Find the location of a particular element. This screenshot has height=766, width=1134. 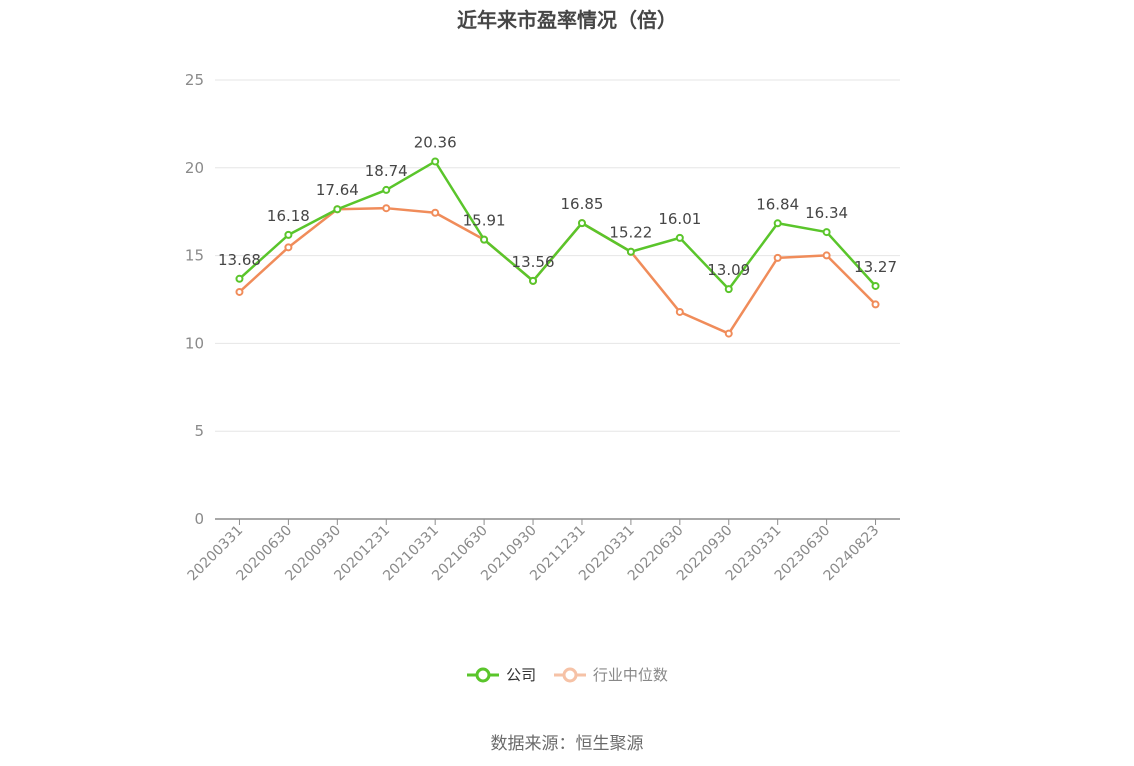

y-tick-label: 0 is located at coordinates (199, 519).